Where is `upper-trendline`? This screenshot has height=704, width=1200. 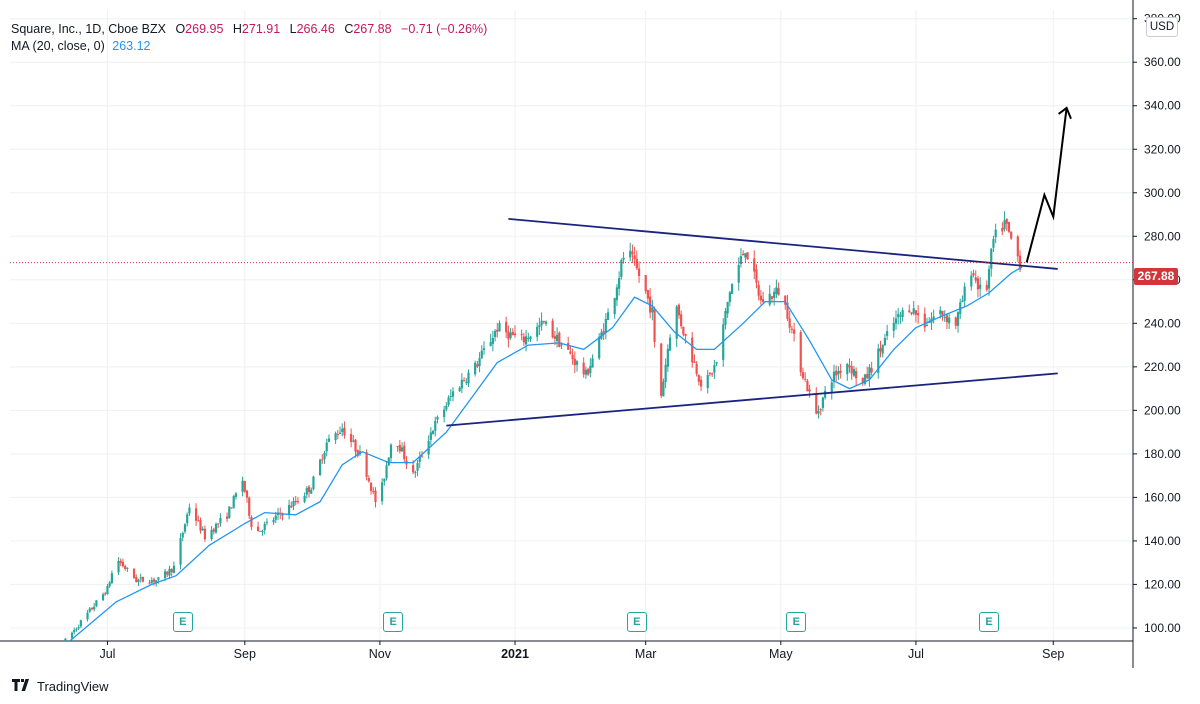
upper-trendline is located at coordinates (783, 243).